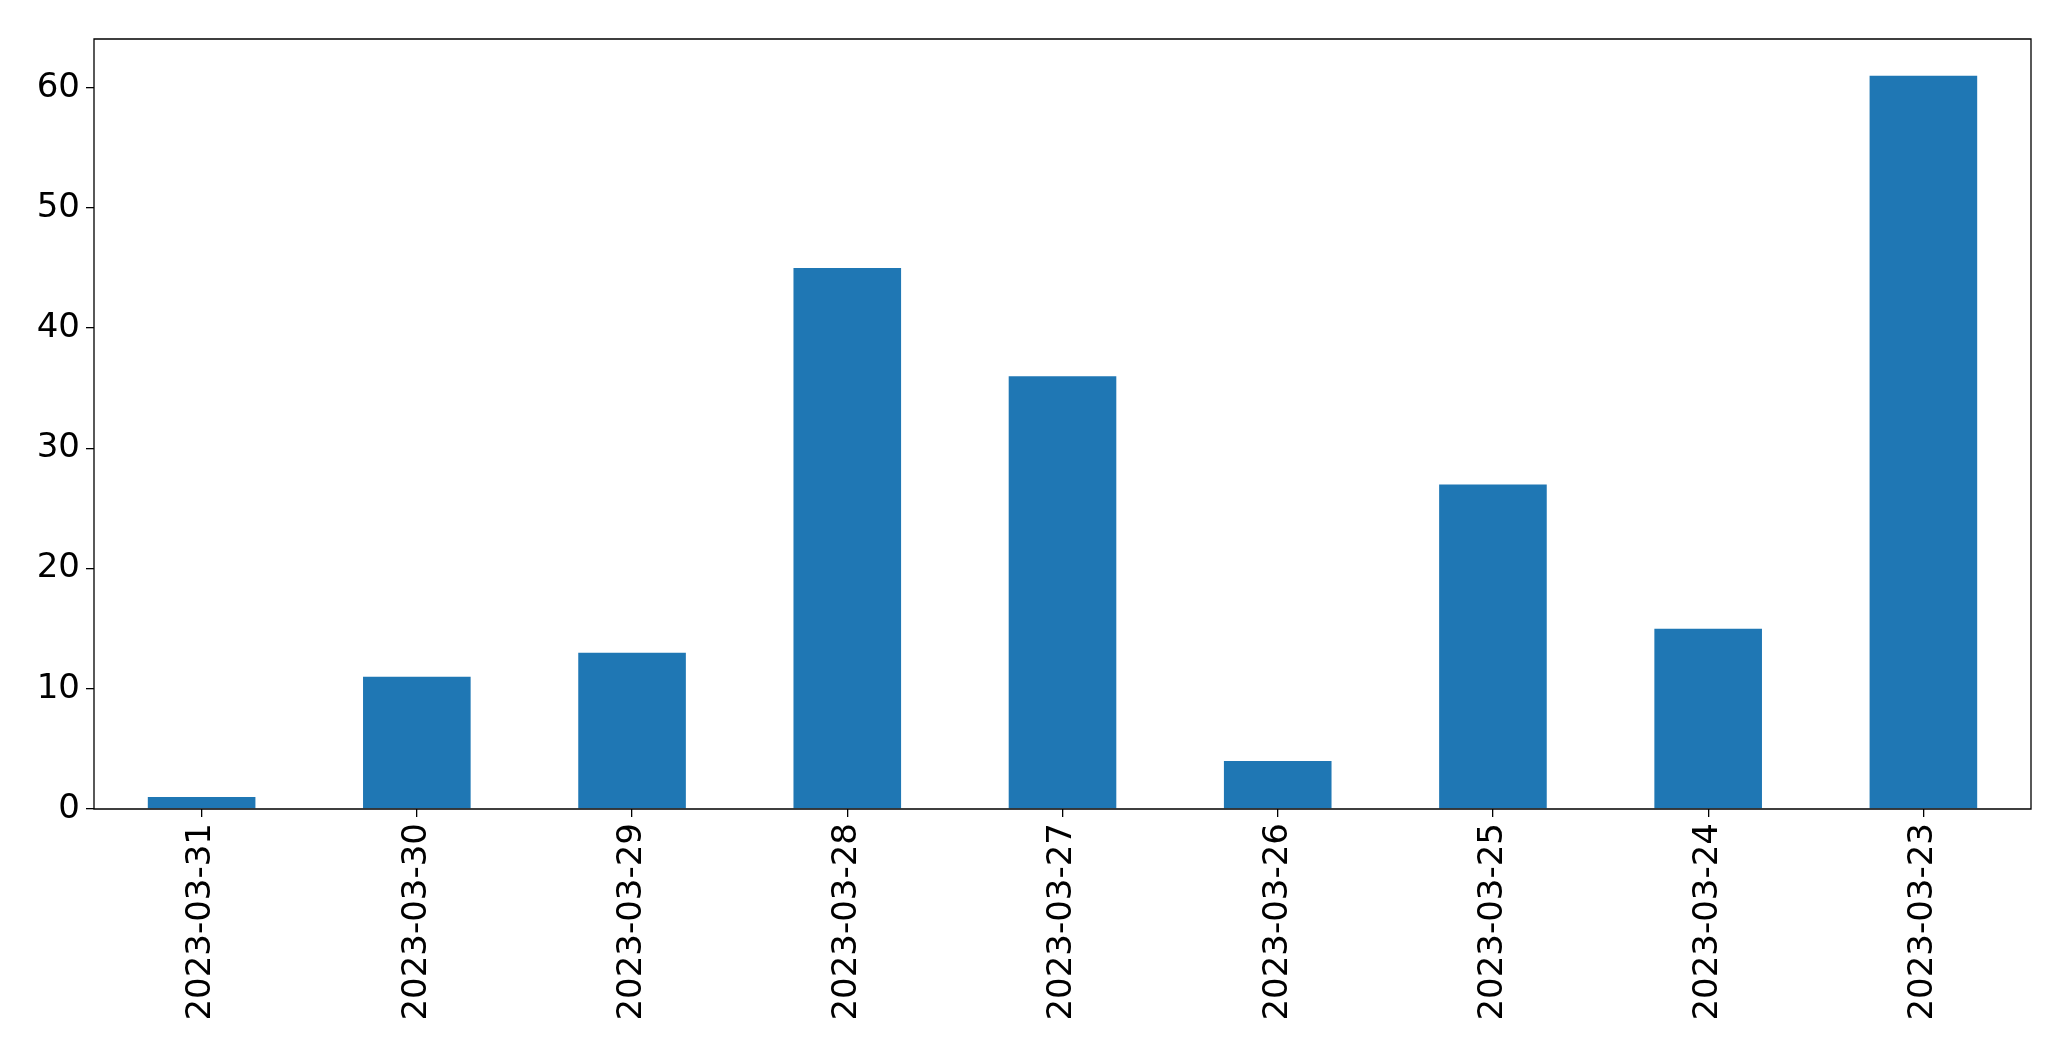 The width and height of the screenshot is (2071, 1061). I want to click on x-tick-label: 2023-03-29, so click(628, 922).